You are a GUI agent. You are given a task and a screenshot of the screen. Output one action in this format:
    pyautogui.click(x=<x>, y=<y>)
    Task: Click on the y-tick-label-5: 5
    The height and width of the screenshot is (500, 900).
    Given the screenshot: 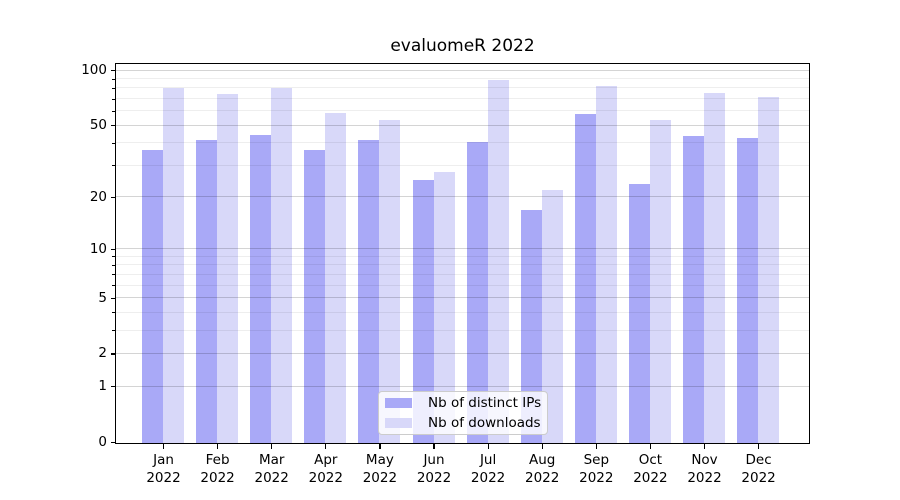 What is the action you would take?
    pyautogui.click(x=102, y=297)
    